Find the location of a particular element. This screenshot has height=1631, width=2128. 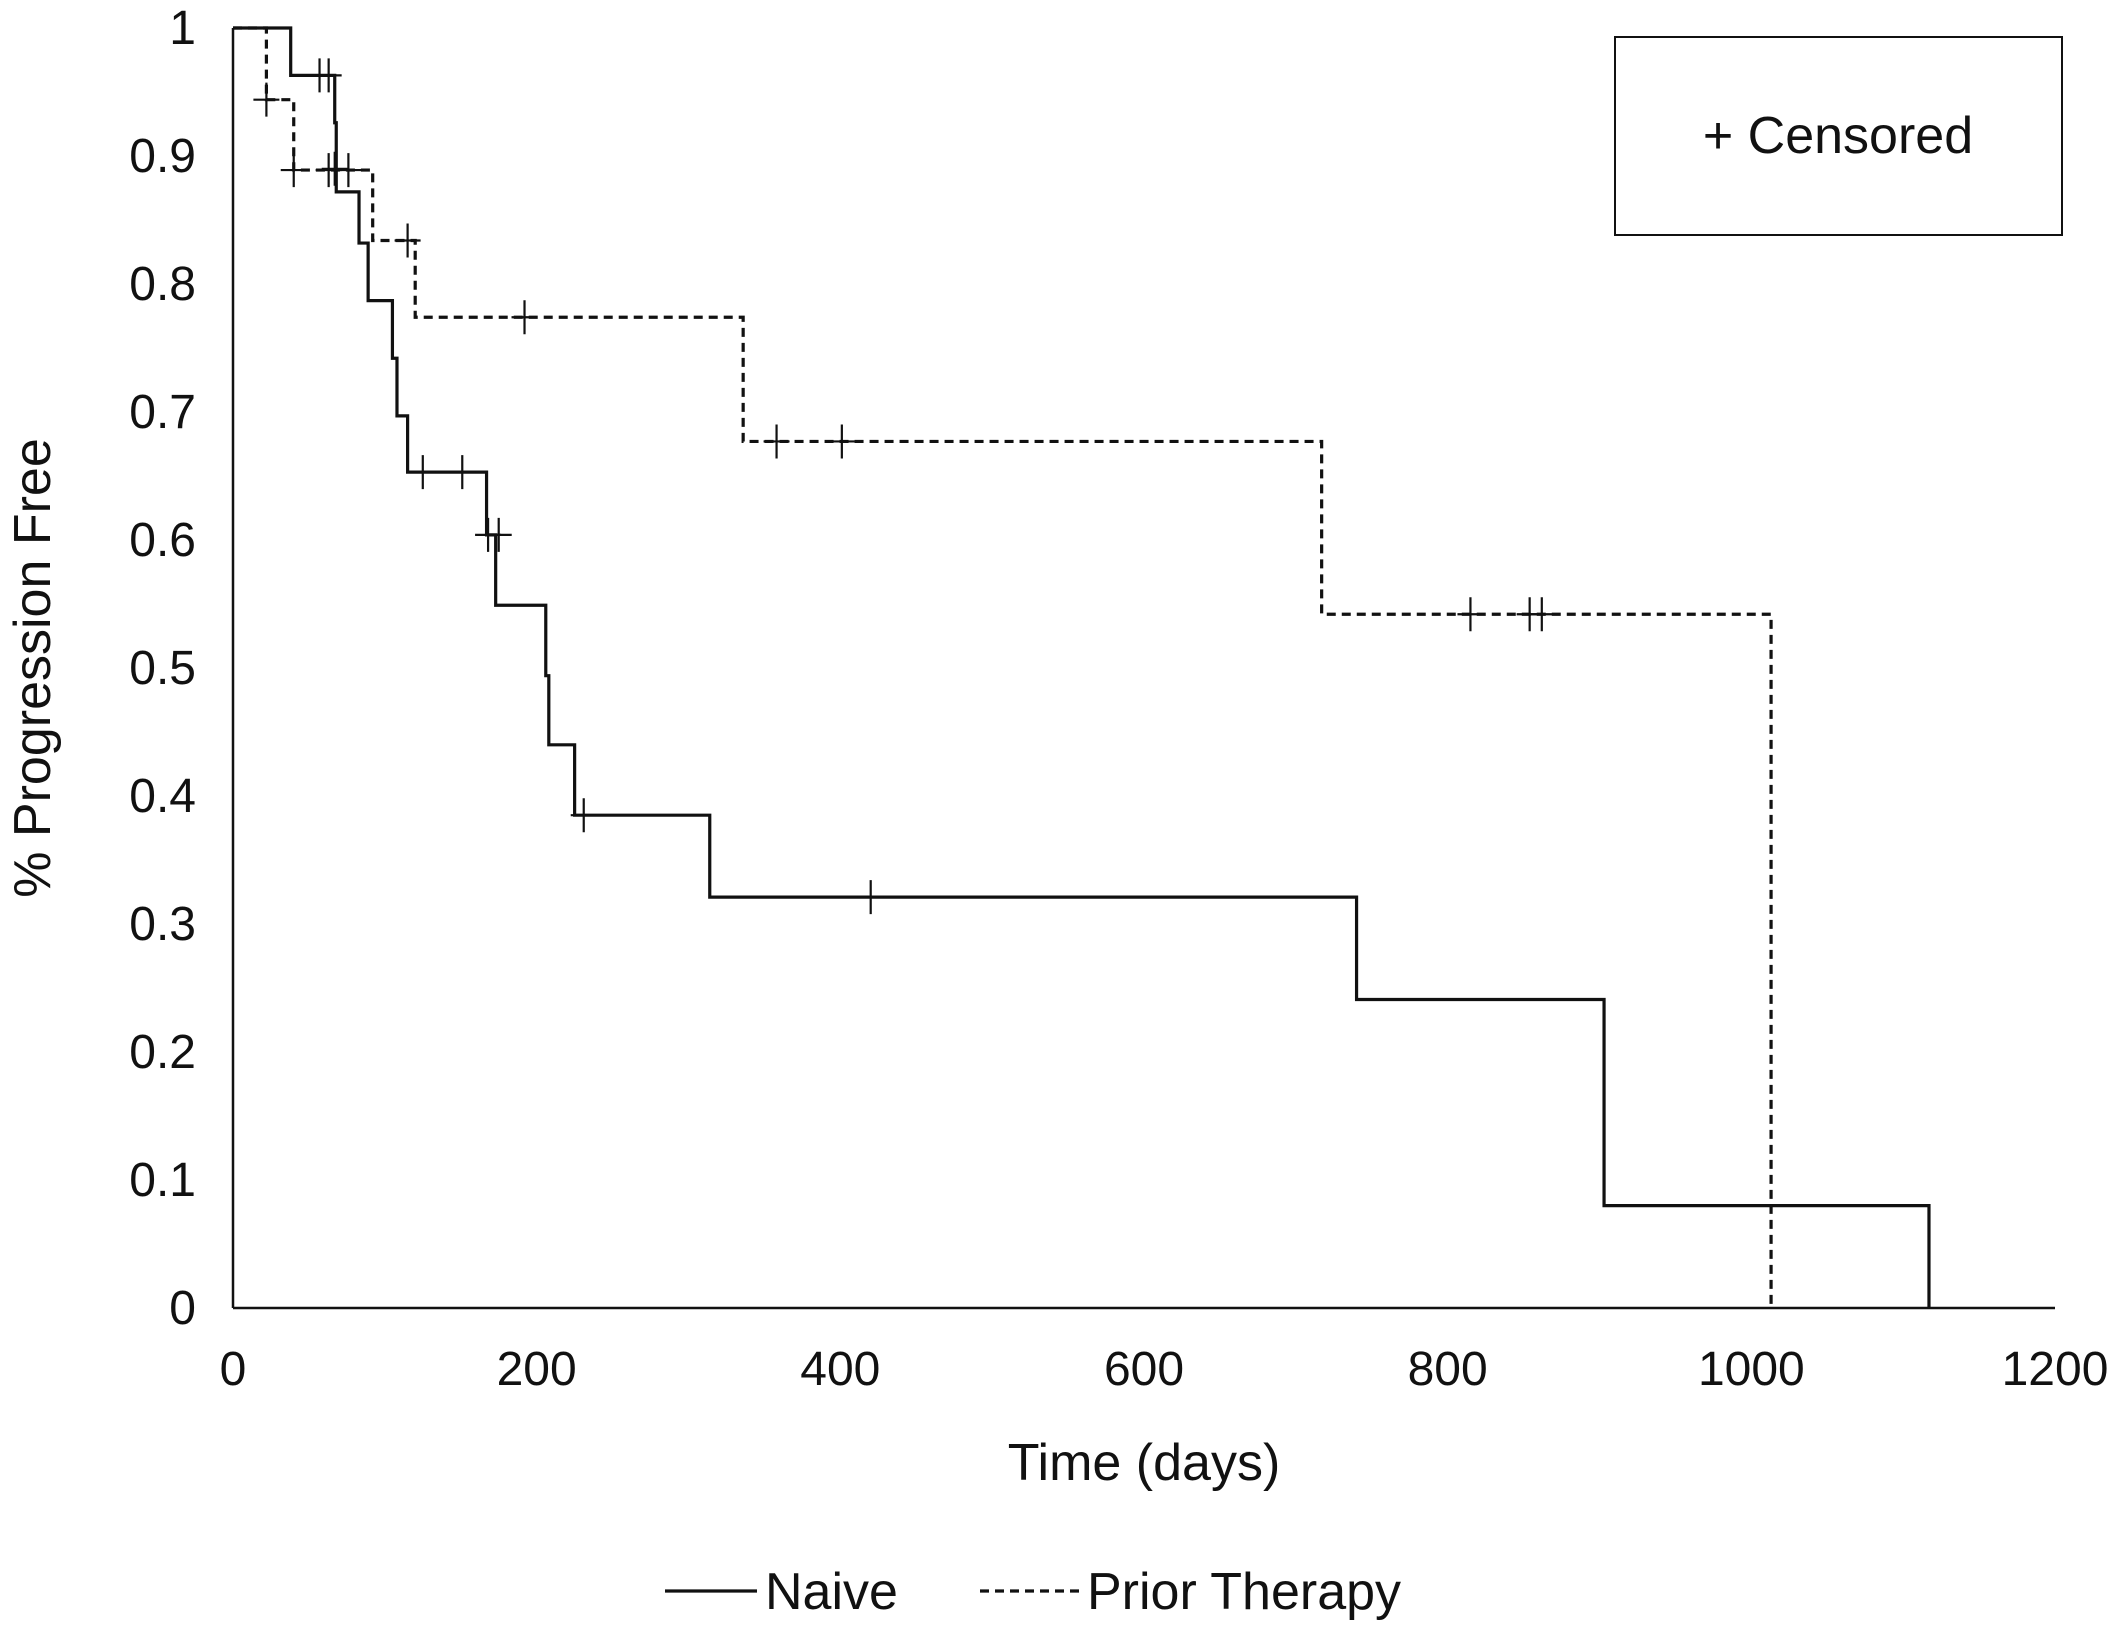

legend-item: Naive is located at coordinates (781, 1592).